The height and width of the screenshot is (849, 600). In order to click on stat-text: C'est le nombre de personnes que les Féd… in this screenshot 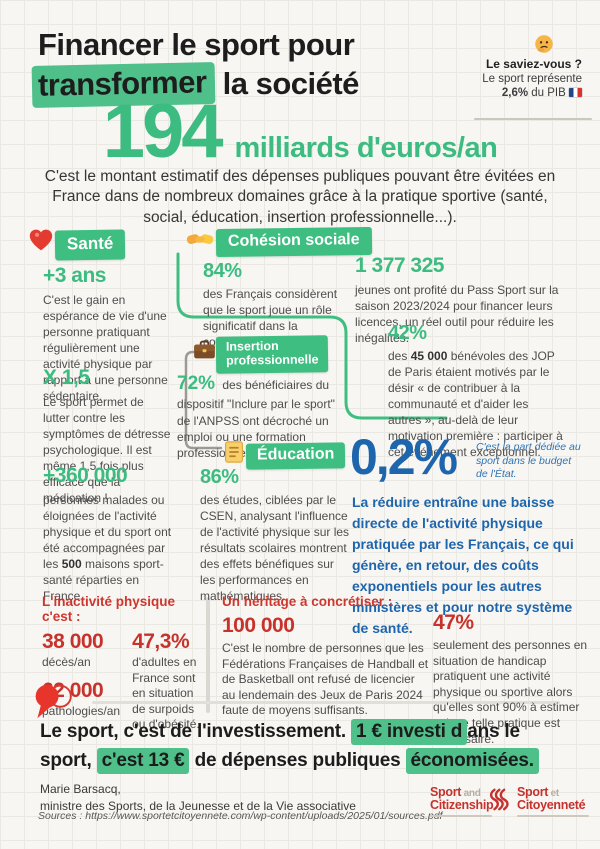, I will do `click(325, 679)`.